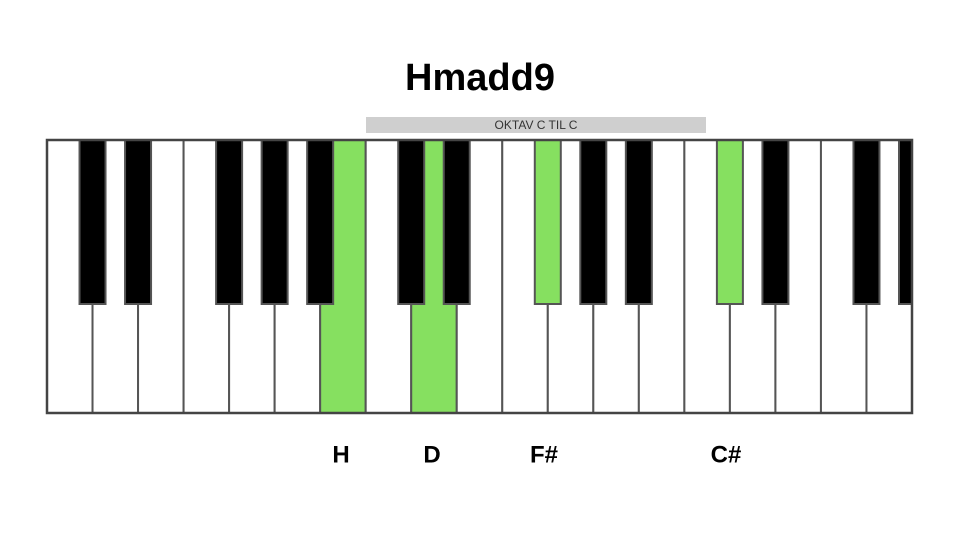 The image size is (960, 540). I want to click on chord-title: Hmadd9, so click(480, 78).